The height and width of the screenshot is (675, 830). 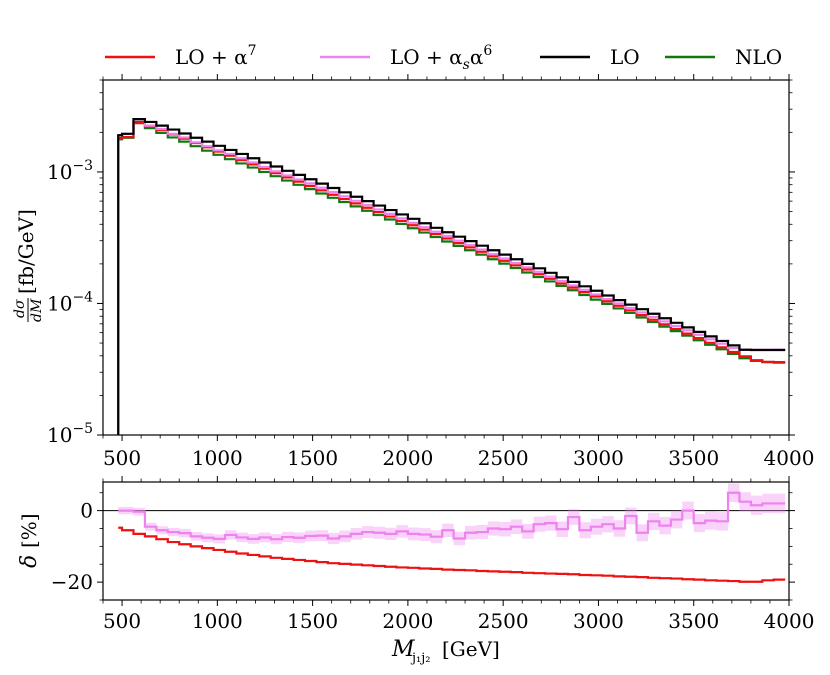 I want to click on top-x-tick-label-7: 4000, so click(x=789, y=458).